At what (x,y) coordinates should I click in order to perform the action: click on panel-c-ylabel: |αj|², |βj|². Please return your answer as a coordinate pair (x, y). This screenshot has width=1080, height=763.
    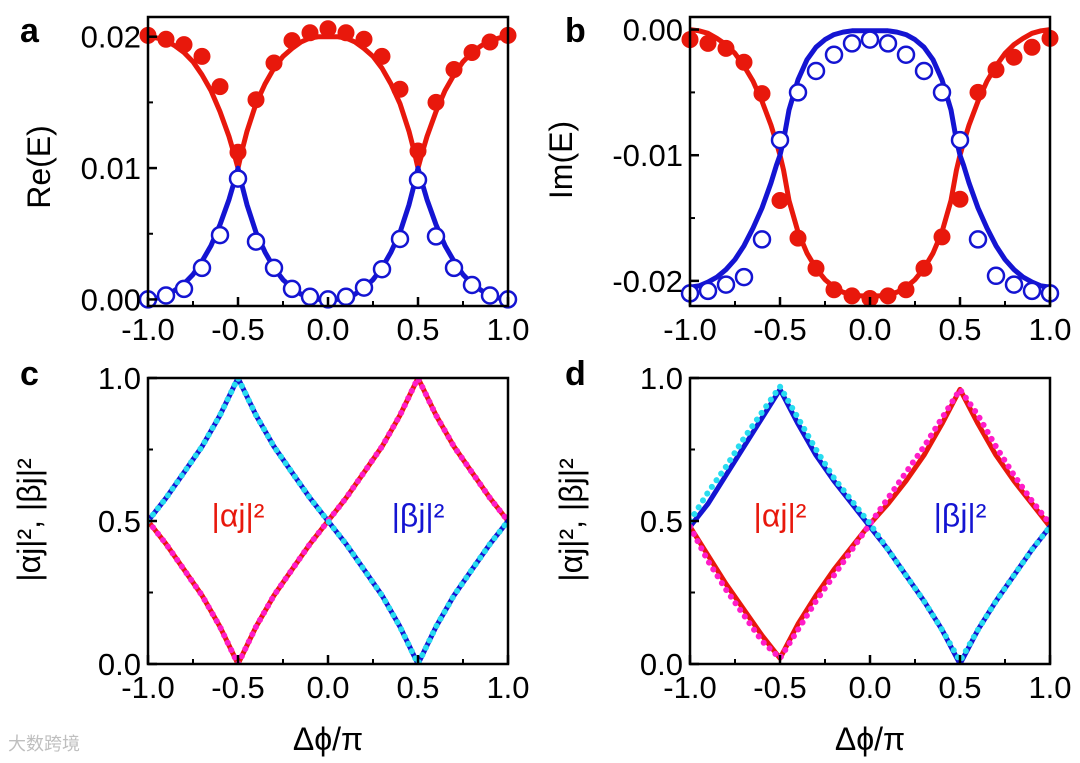
    Looking at the image, I should click on (29, 520).